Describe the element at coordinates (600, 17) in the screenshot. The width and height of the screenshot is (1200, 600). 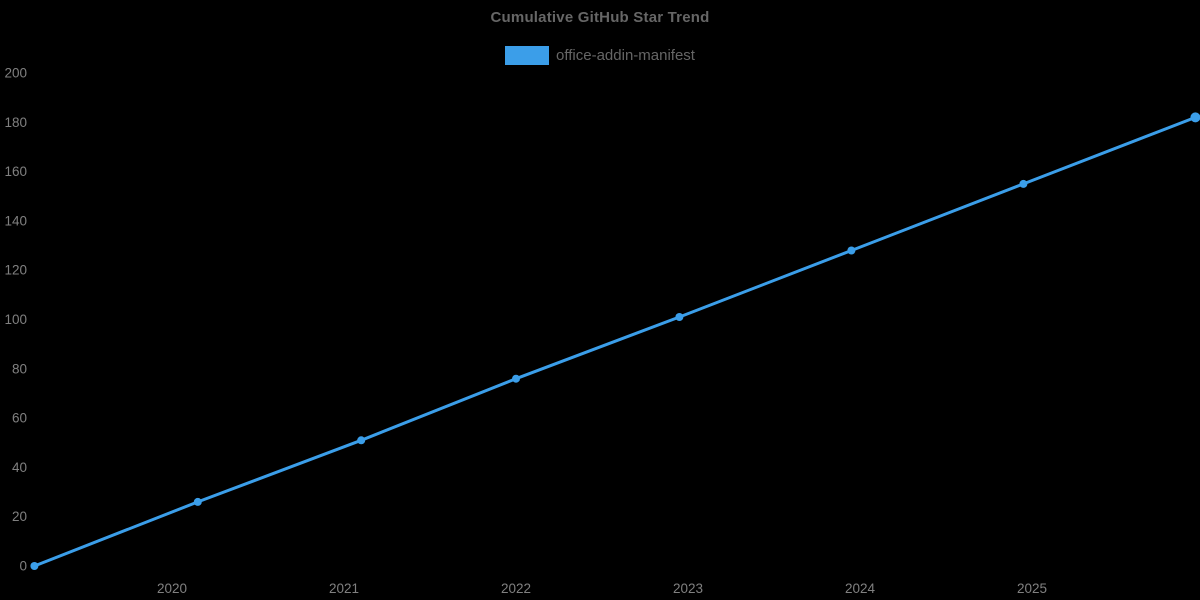
I see `chart-title: Cumulative GitHub Star Trend` at that location.